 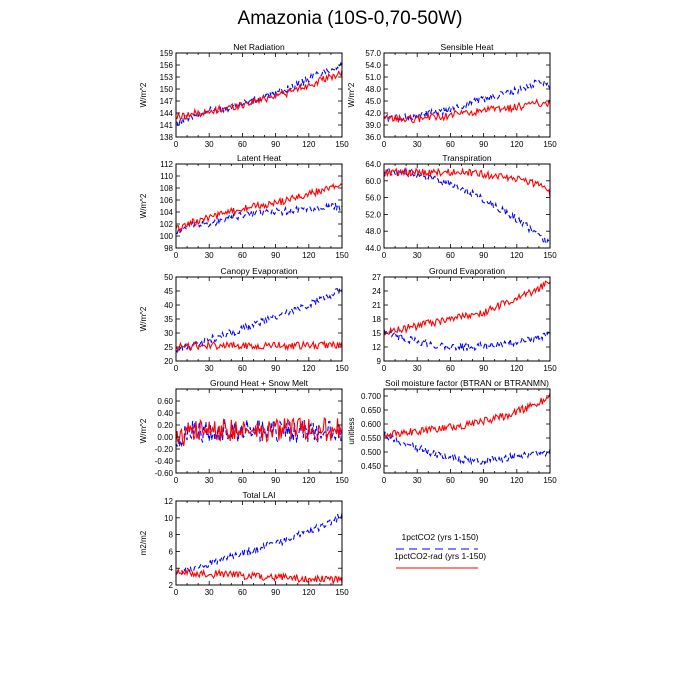 I want to click on y-tick-label: 0.20, so click(x=165, y=425).